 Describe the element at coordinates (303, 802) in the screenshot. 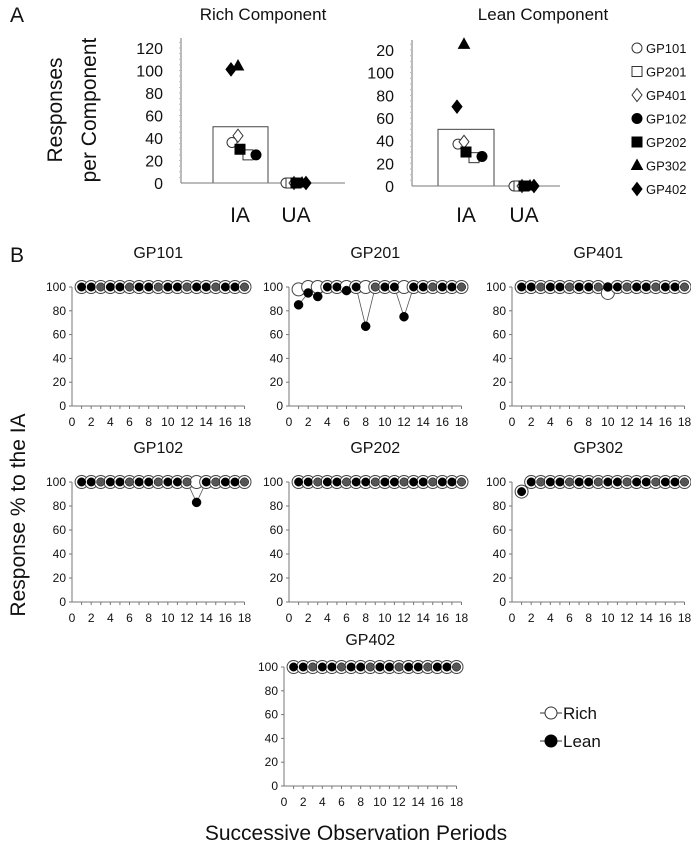

I see `x-tick-label: 2` at that location.